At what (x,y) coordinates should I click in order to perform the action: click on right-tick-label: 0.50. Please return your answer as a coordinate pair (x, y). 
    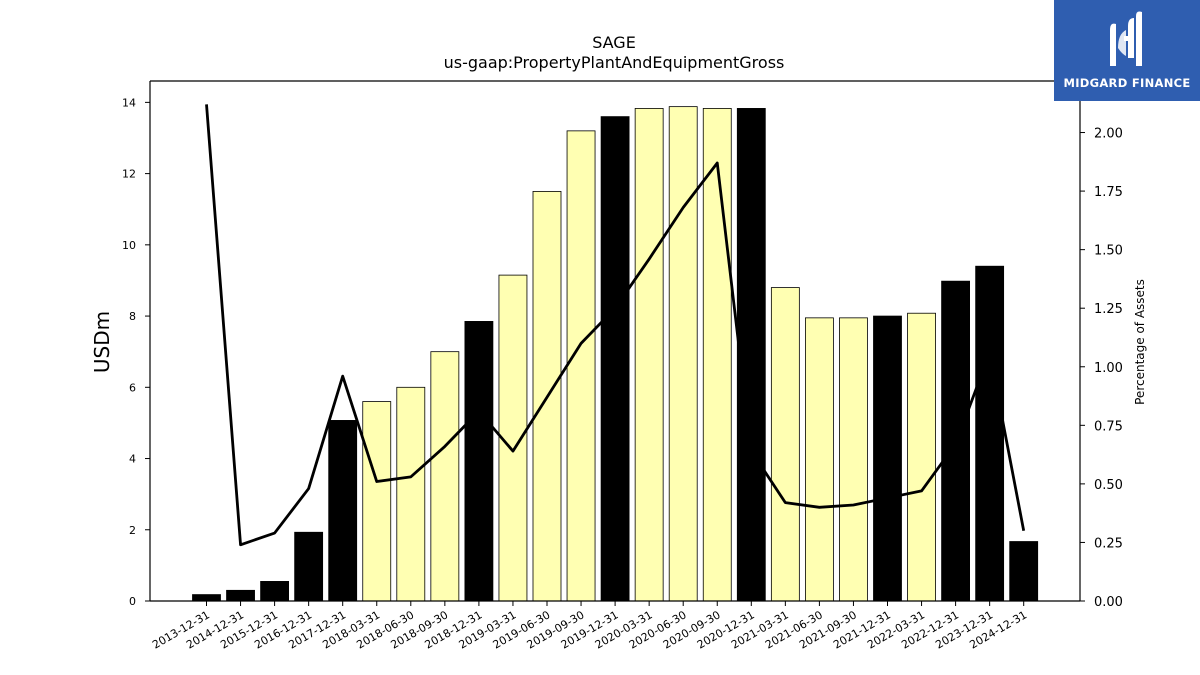
    Looking at the image, I should click on (1108, 485).